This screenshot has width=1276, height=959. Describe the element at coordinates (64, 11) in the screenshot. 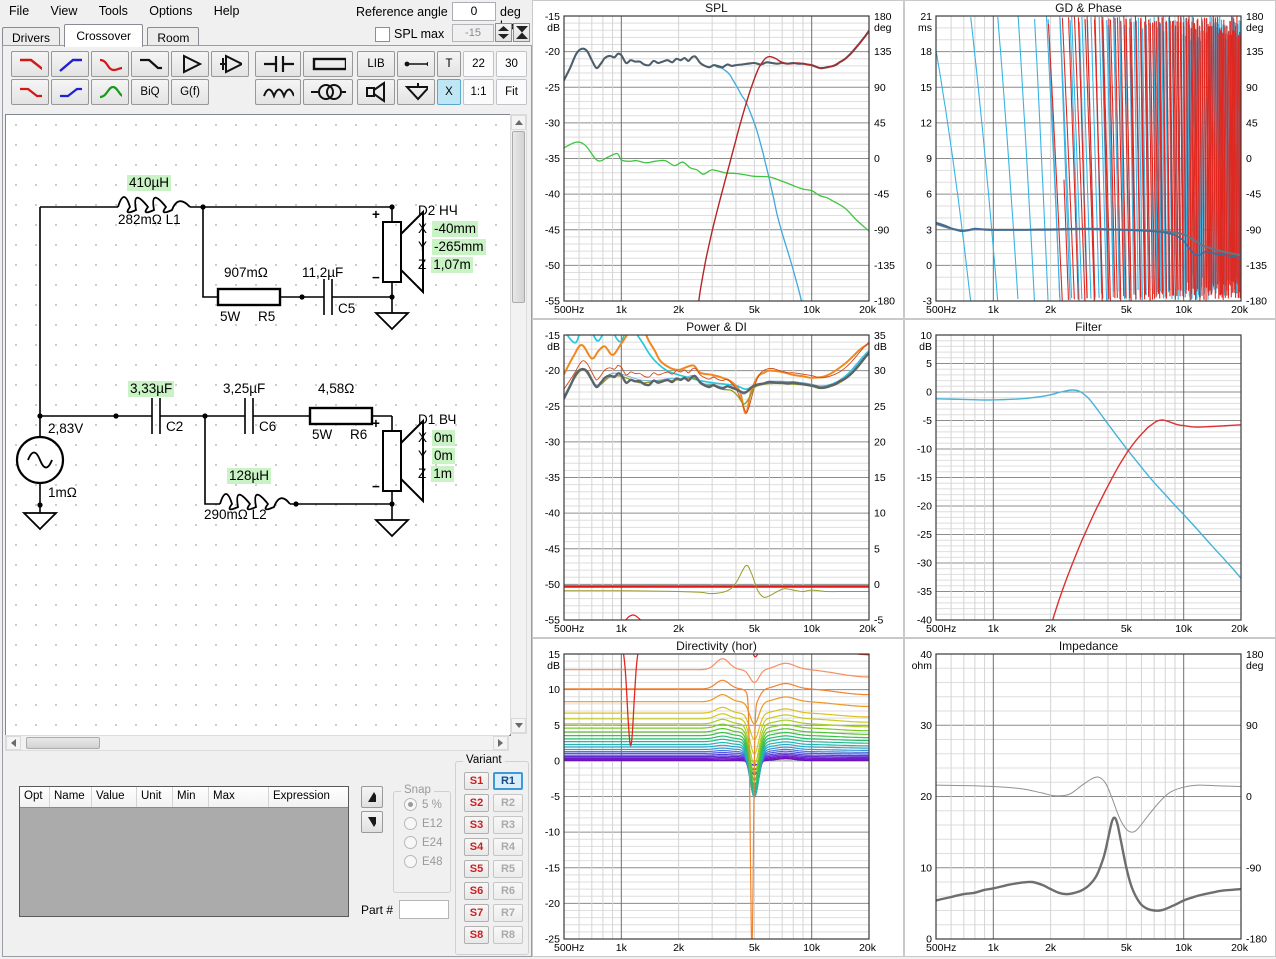

I see `menu-view: View` at that location.